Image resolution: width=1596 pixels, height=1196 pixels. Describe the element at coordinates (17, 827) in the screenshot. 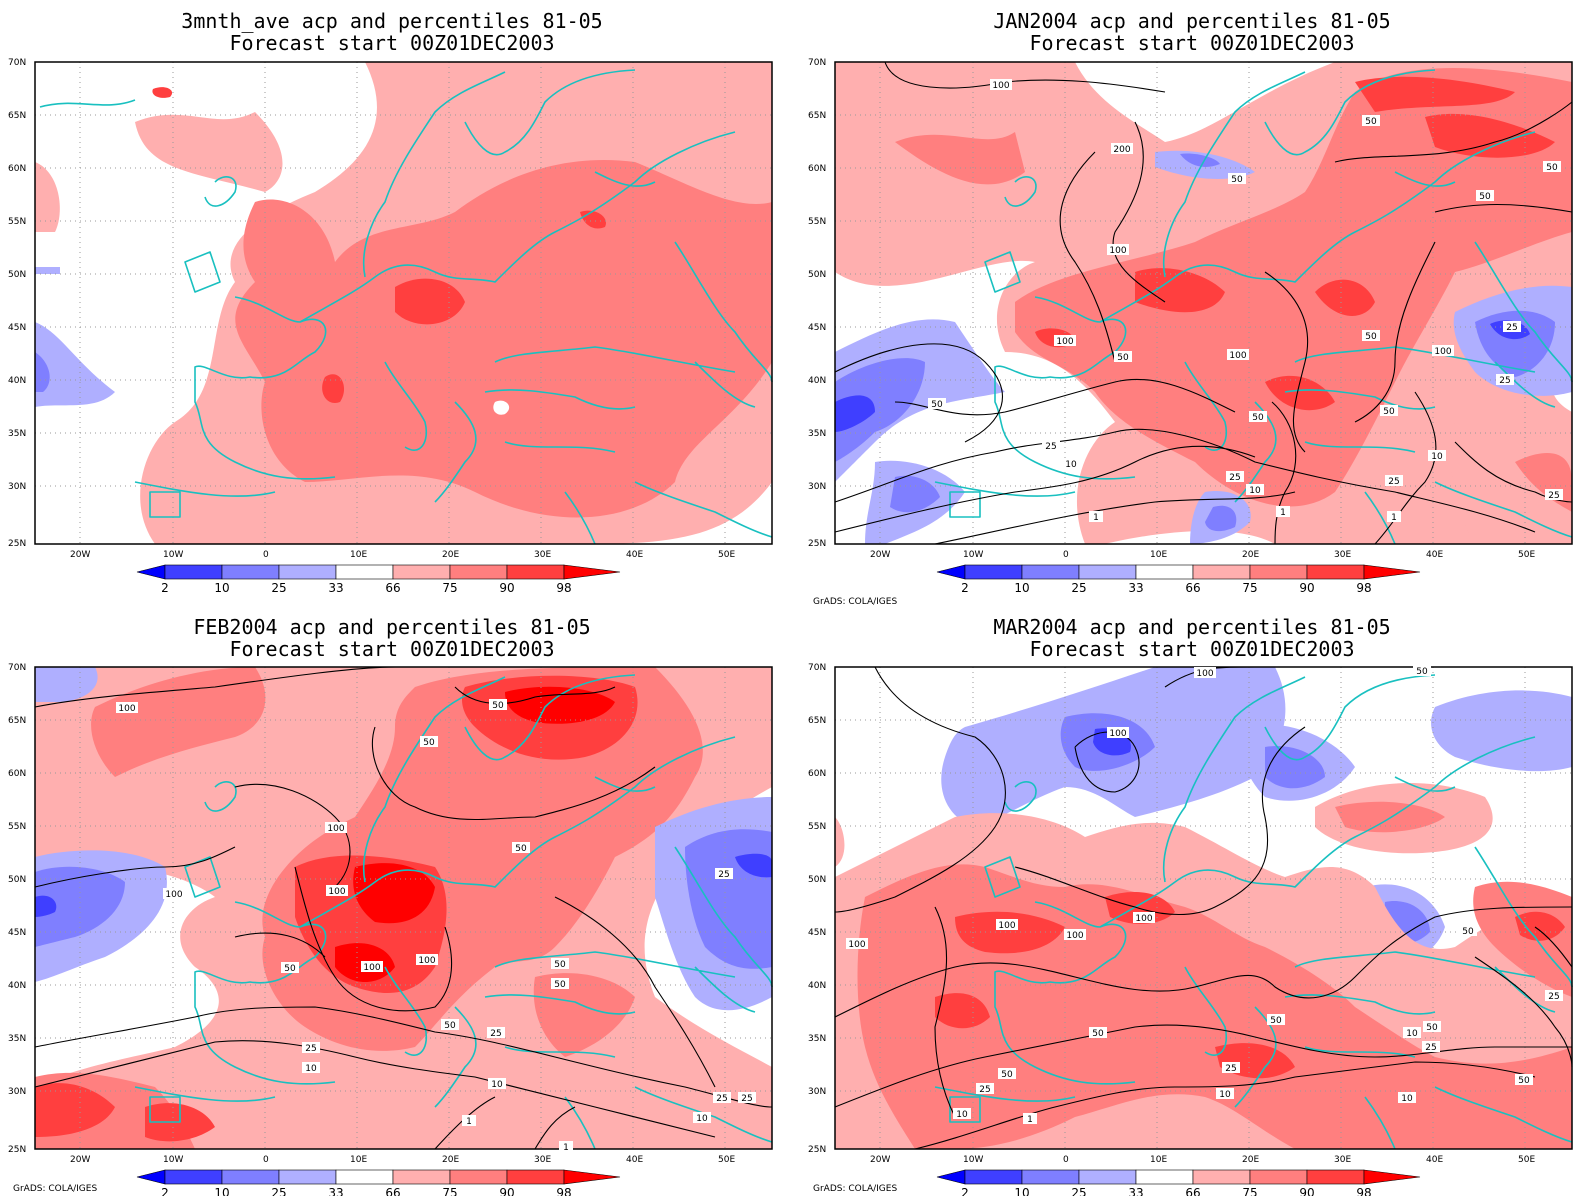

I see `lat-label: 55N` at that location.